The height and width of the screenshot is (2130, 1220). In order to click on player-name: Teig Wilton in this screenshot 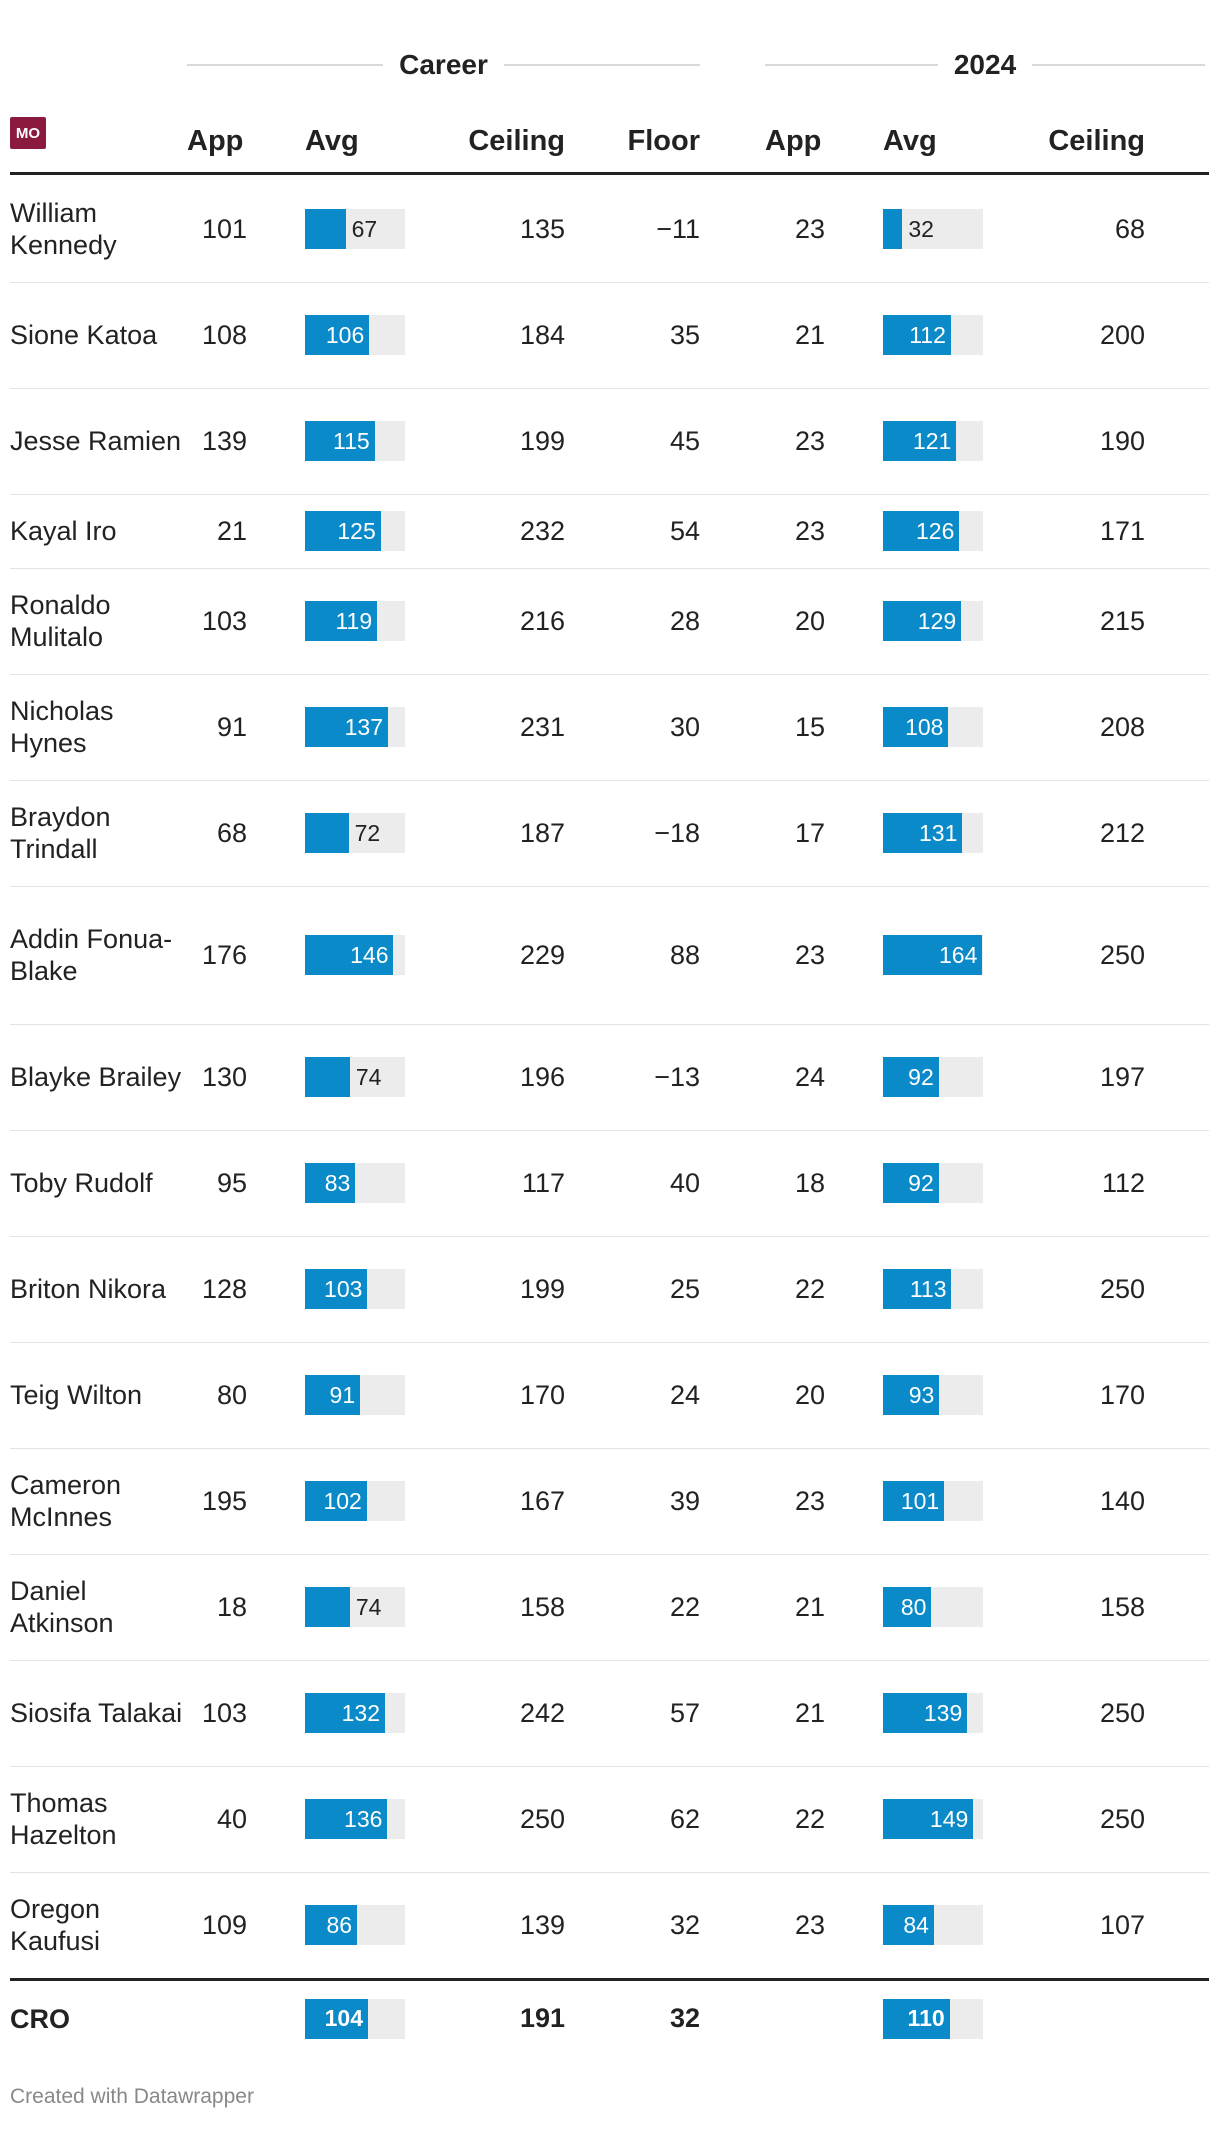, I will do `click(76, 1395)`.